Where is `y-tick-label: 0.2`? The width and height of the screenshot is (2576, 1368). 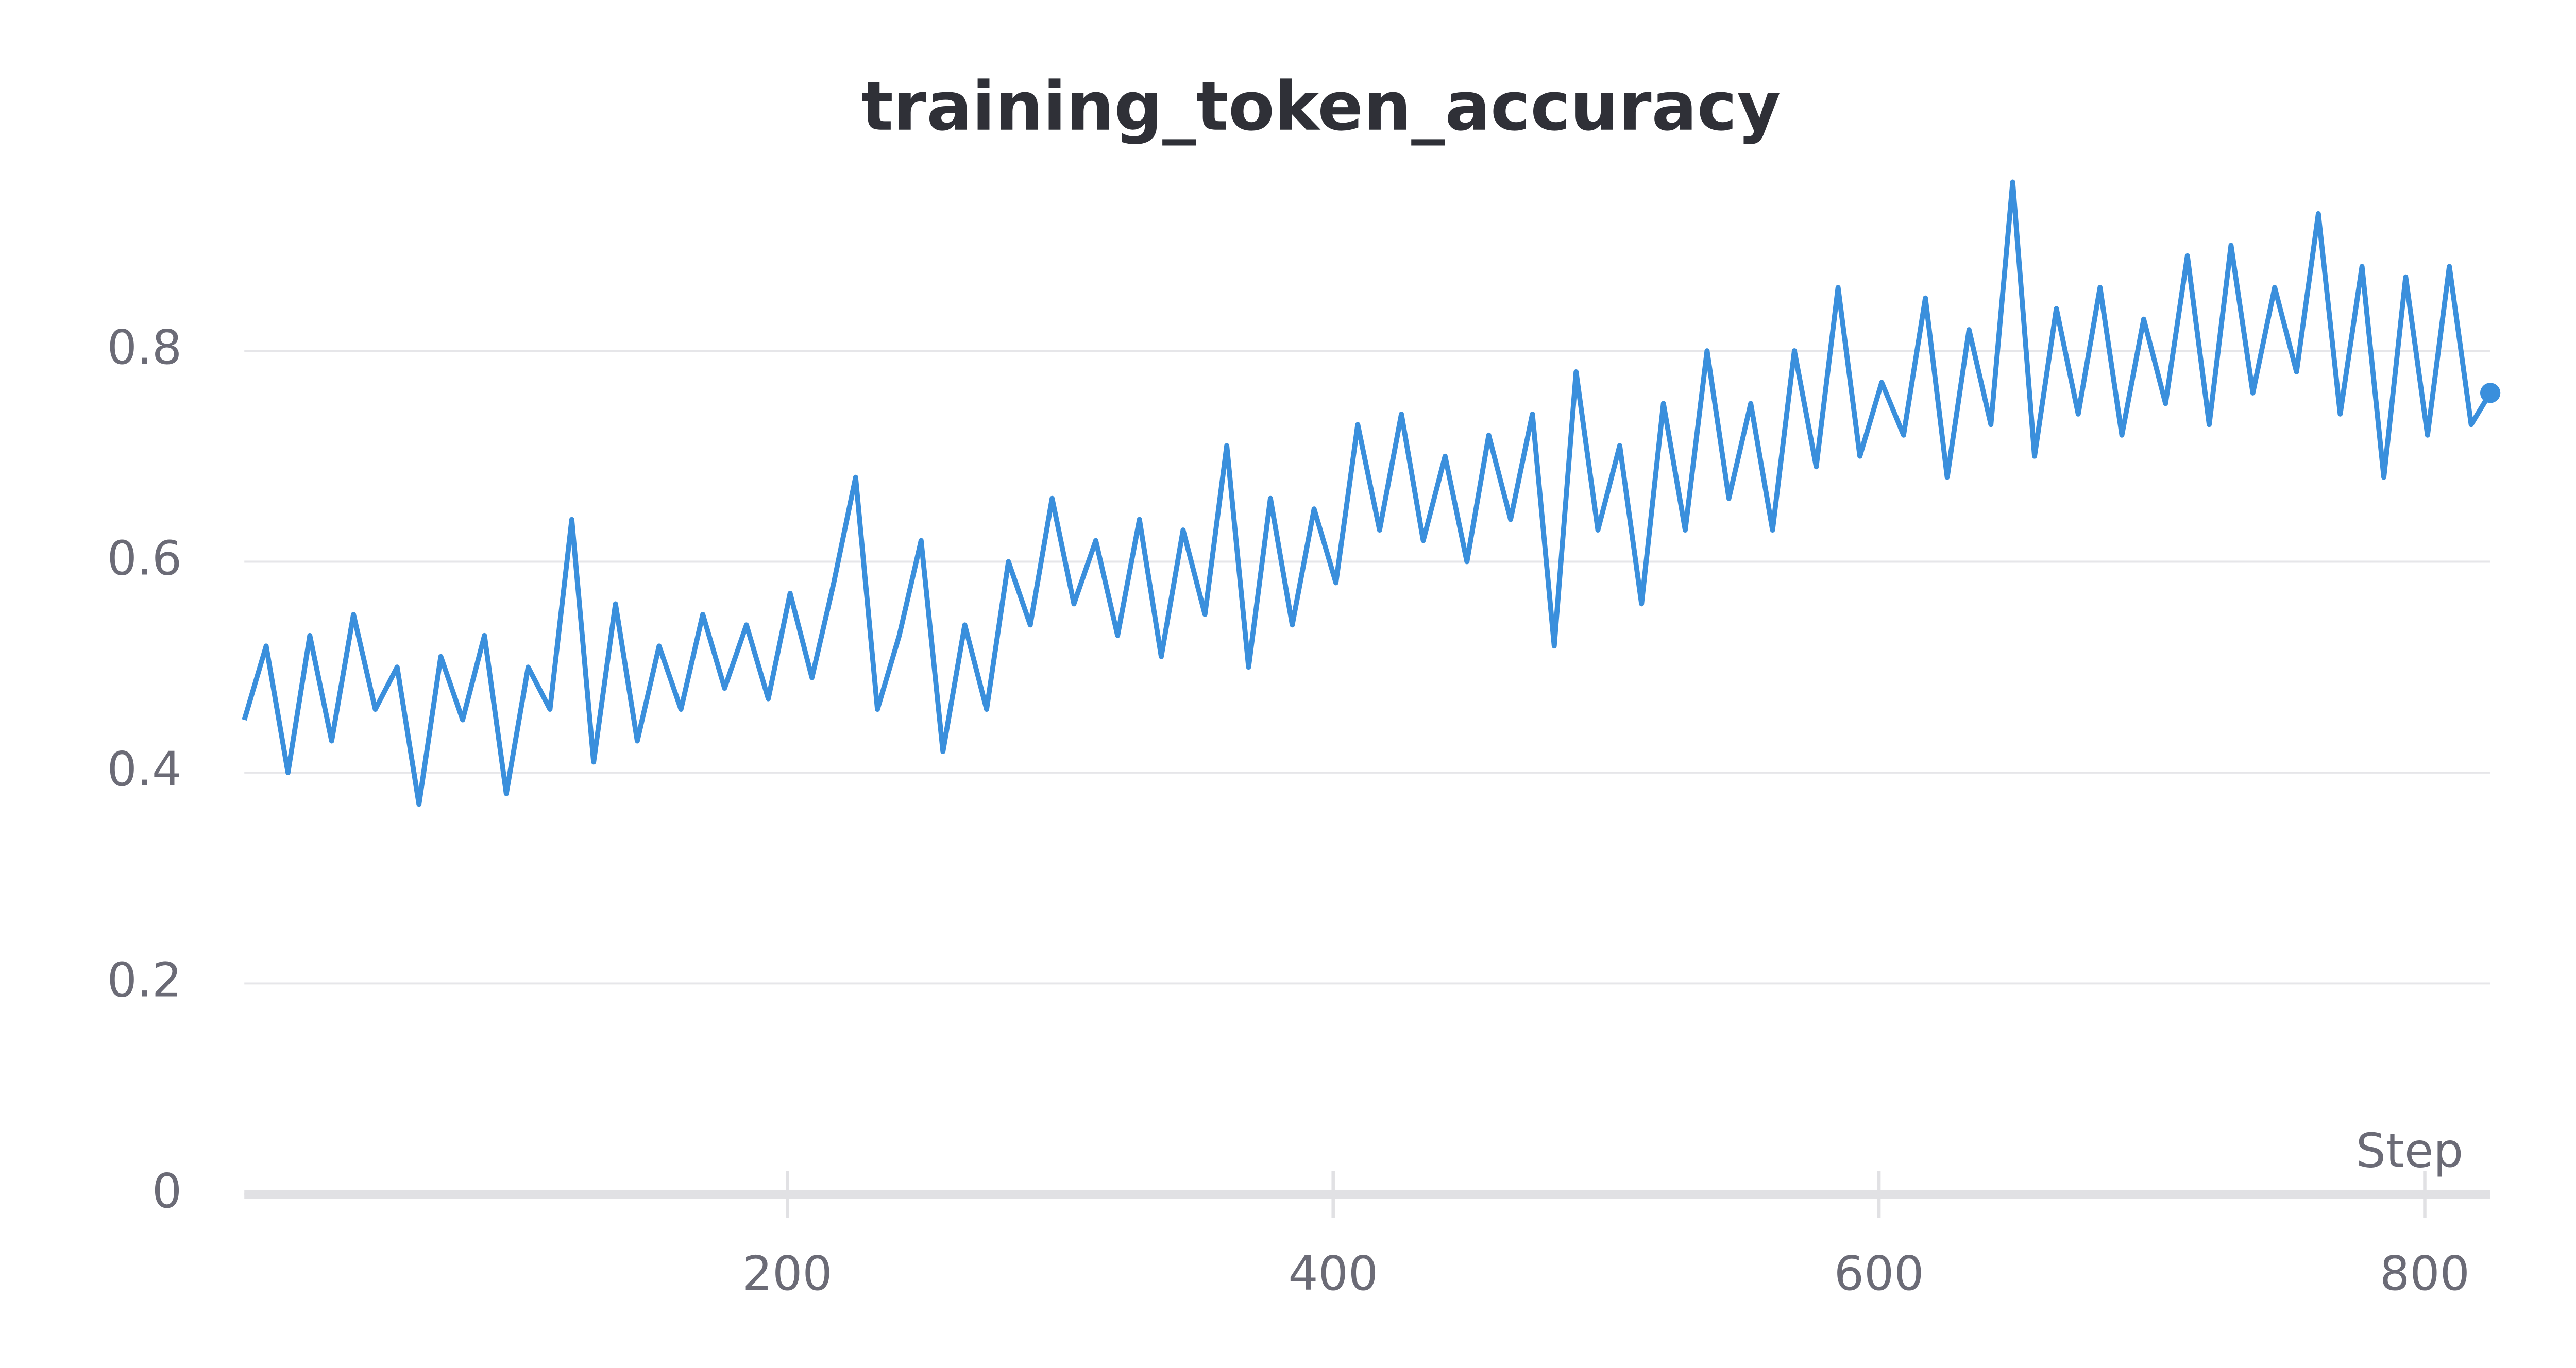 y-tick-label: 0.2 is located at coordinates (144, 979).